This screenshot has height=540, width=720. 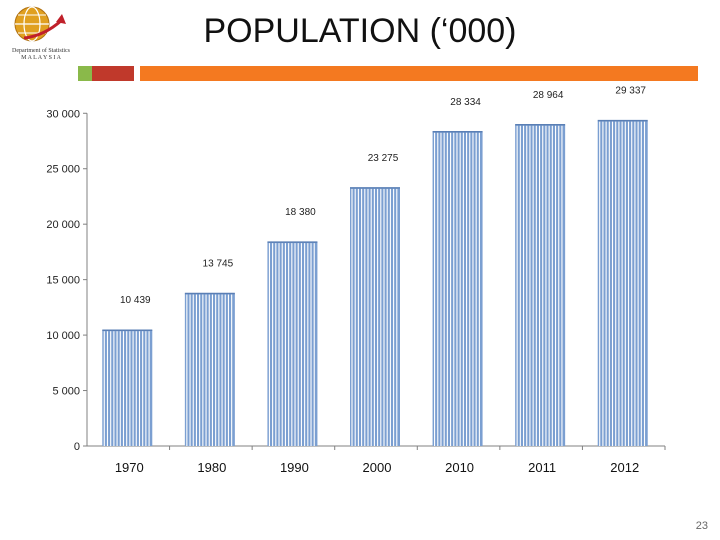 I want to click on data-label: 28 964, so click(x=548, y=95).